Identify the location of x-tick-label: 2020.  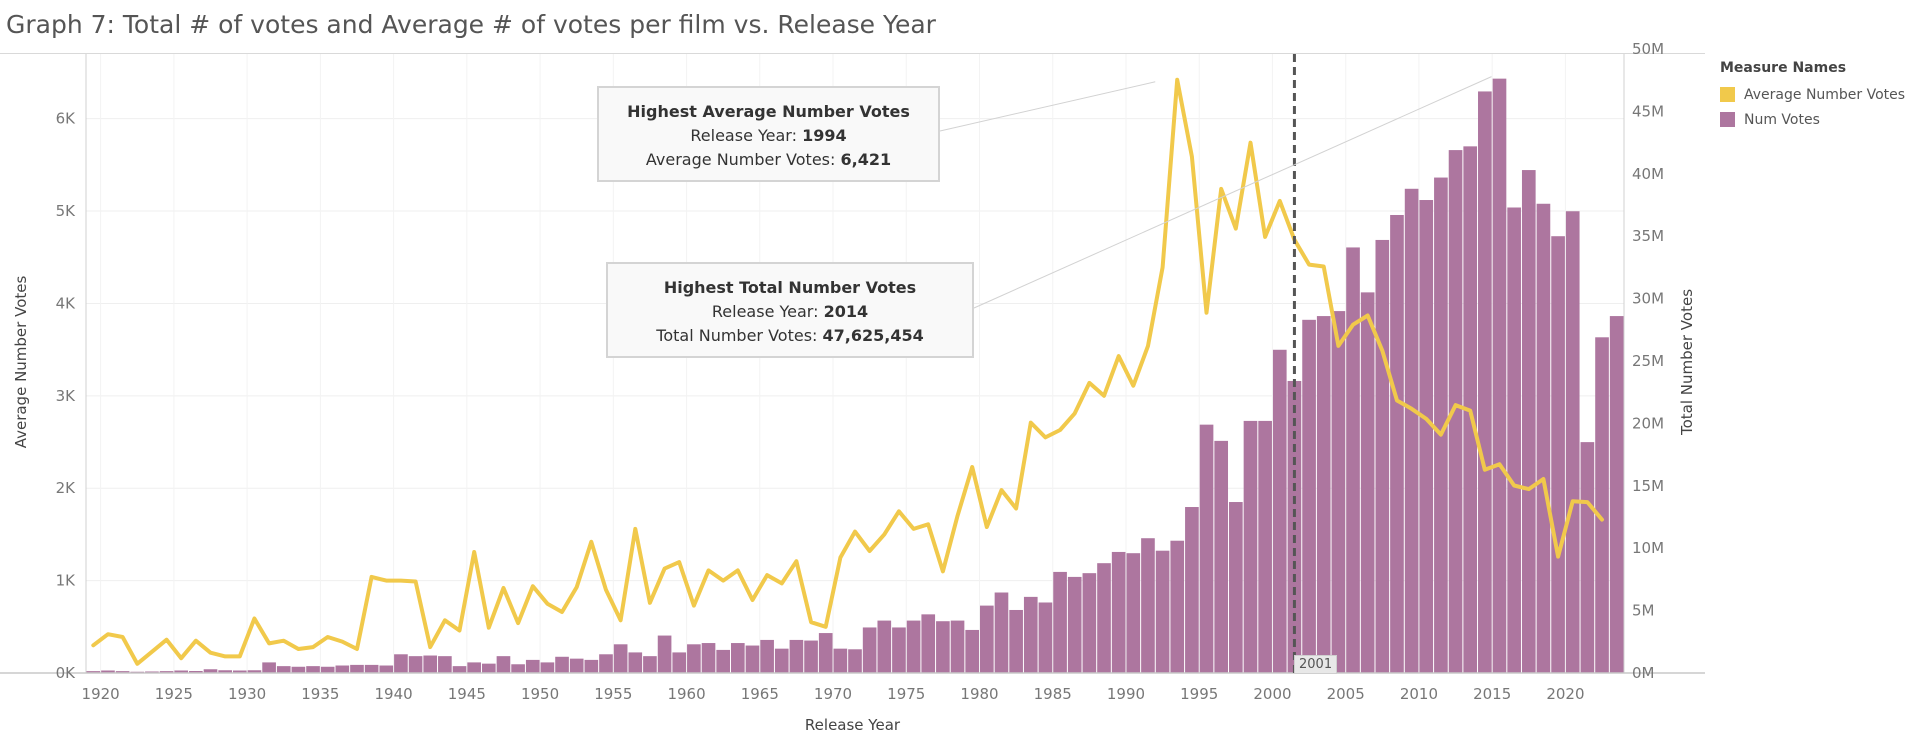
(1565, 694).